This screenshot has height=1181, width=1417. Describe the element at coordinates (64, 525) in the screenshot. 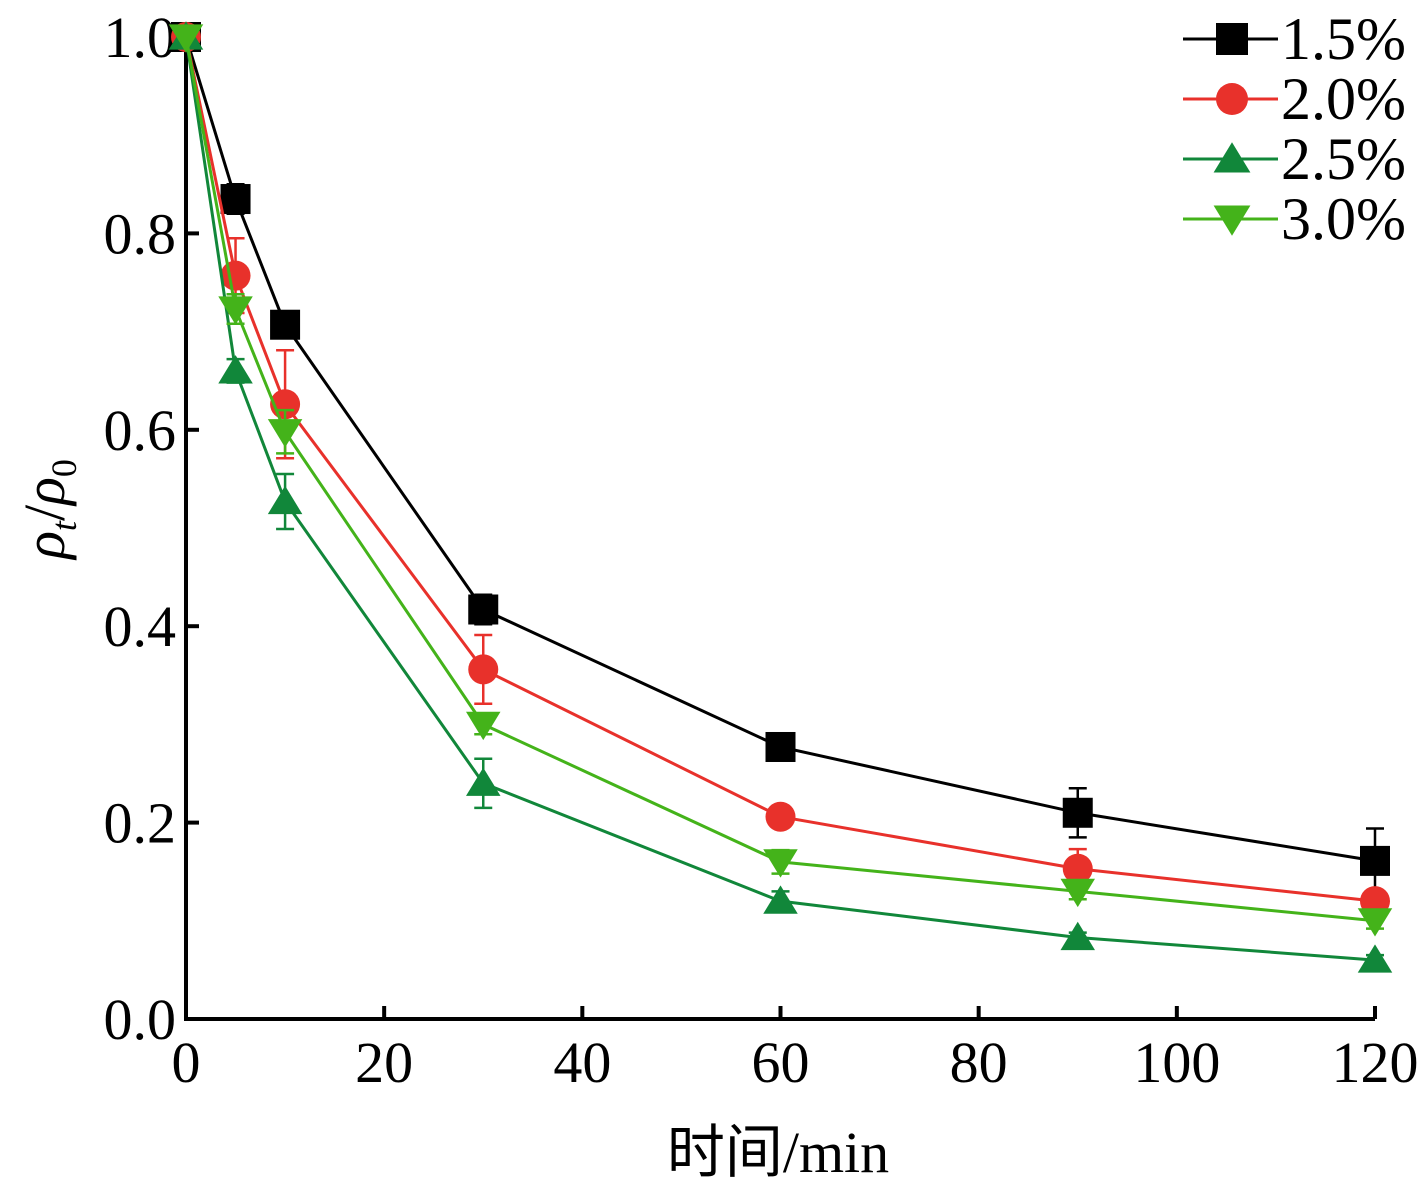

I see `y-axis-title-sub-t: t` at that location.